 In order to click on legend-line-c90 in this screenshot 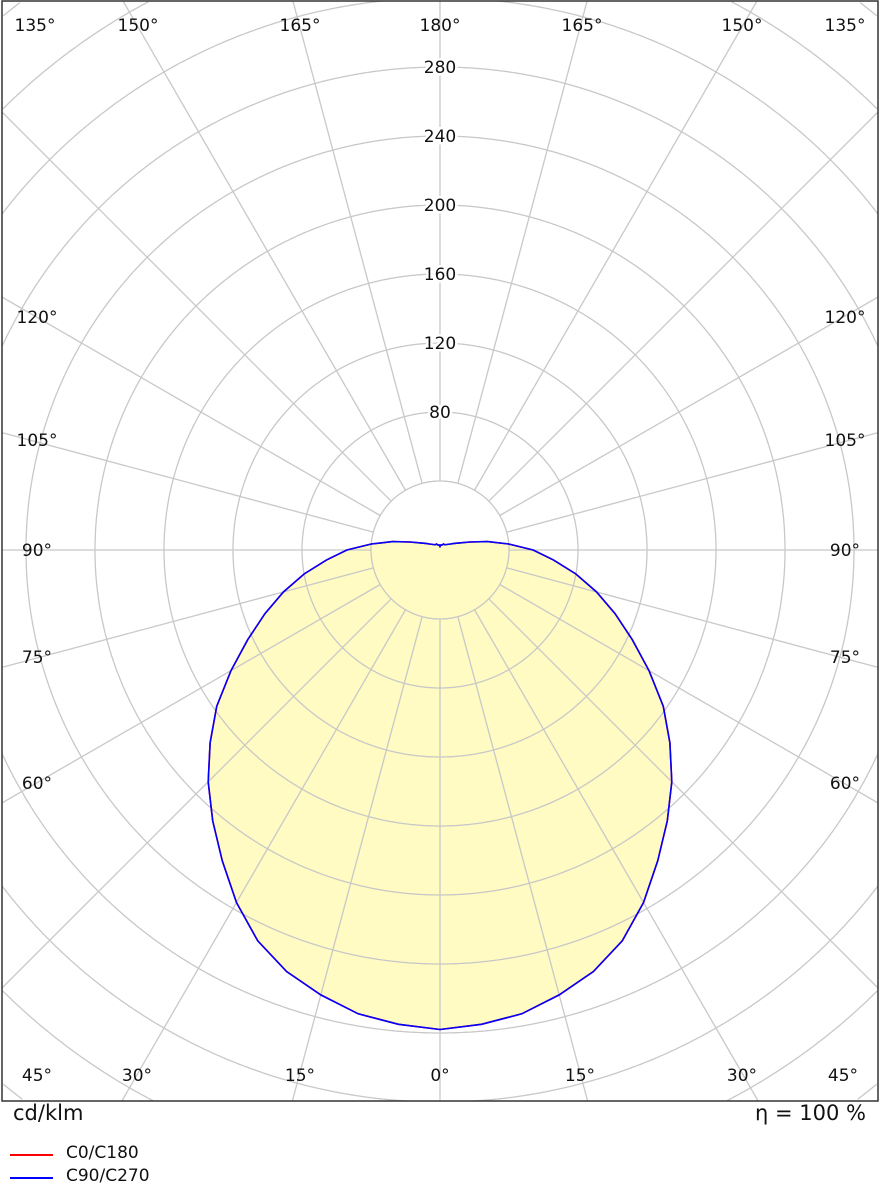, I will do `click(31, 1178)`.